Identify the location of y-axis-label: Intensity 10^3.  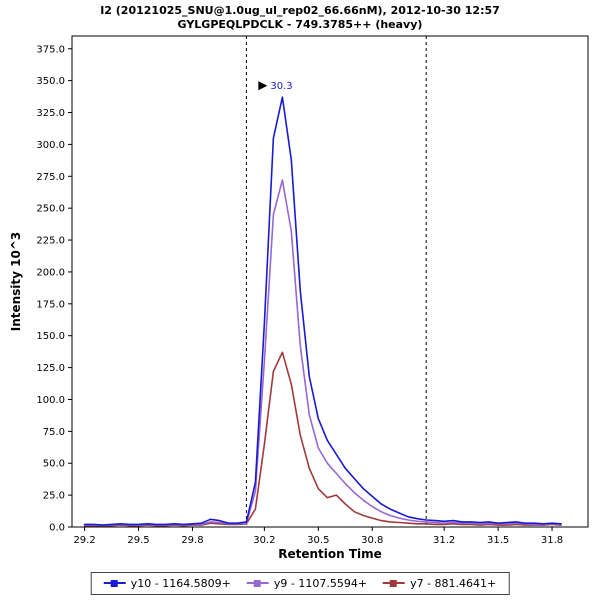
(16, 282).